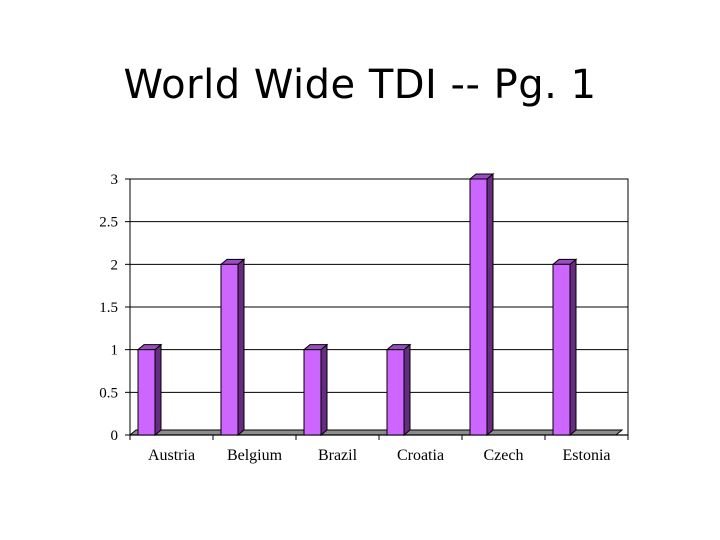 The height and width of the screenshot is (540, 720). I want to click on y-tick-label: 3, so click(115, 180).